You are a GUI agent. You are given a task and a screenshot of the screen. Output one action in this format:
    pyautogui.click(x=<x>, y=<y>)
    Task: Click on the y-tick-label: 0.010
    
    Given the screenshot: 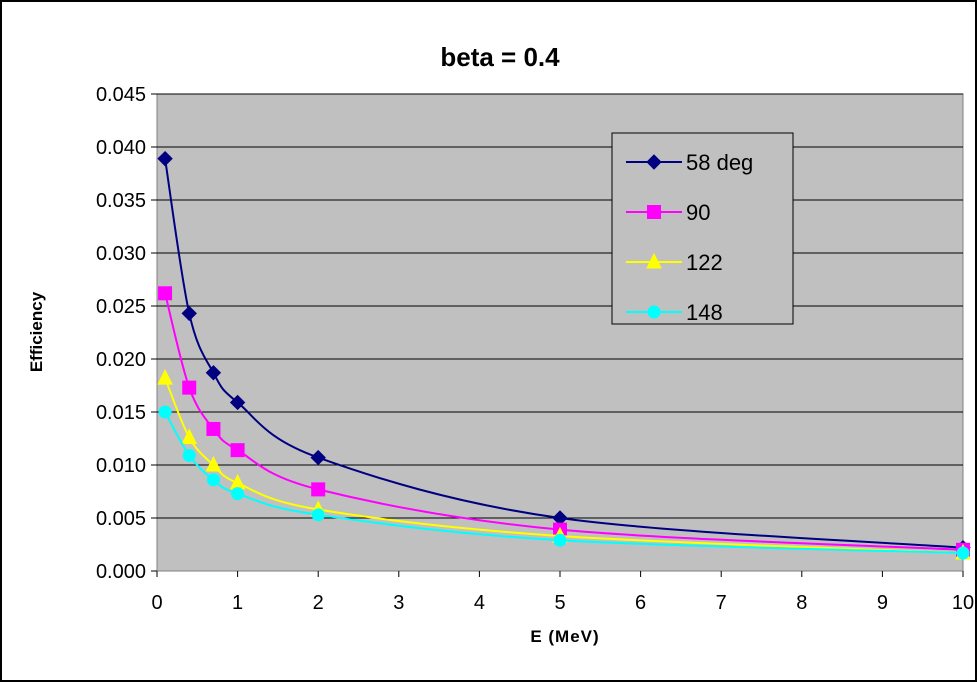 What is the action you would take?
    pyautogui.click(x=121, y=466)
    